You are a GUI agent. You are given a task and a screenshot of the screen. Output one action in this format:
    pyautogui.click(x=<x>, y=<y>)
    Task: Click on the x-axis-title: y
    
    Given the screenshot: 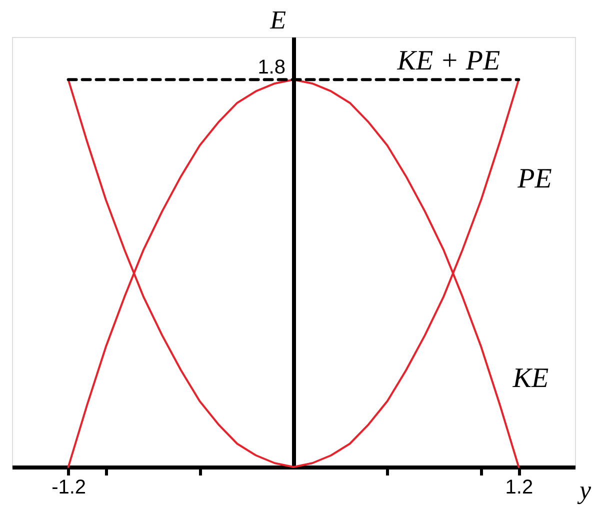 What is the action you would take?
    pyautogui.click(x=584, y=490)
    